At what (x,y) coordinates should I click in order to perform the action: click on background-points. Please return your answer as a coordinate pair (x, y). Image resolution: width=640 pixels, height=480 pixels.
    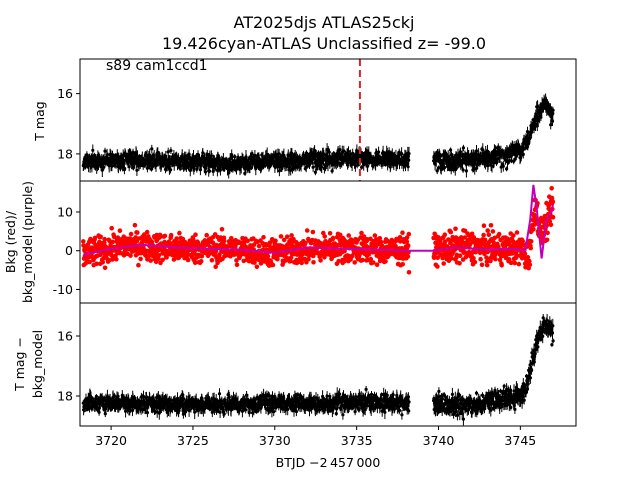
    Looking at the image, I should click on (318, 230).